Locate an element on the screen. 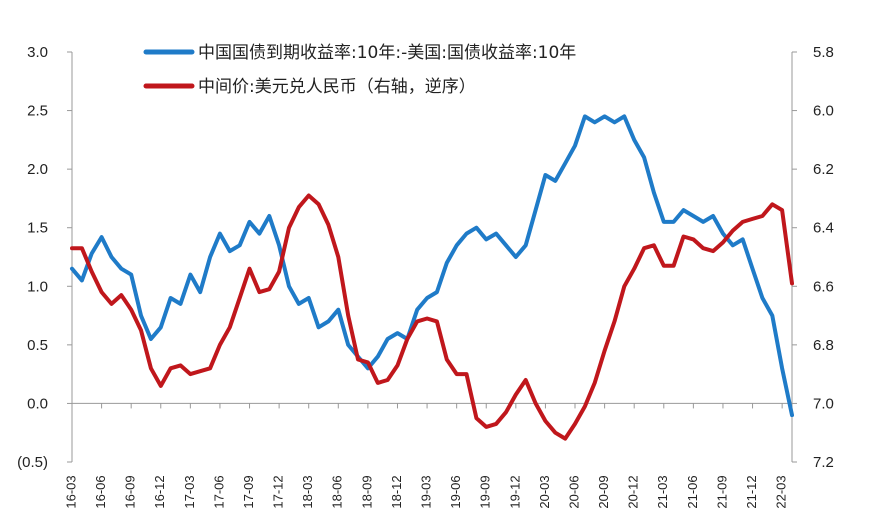  x-tick-label: 17-06 is located at coordinates (218, 491).